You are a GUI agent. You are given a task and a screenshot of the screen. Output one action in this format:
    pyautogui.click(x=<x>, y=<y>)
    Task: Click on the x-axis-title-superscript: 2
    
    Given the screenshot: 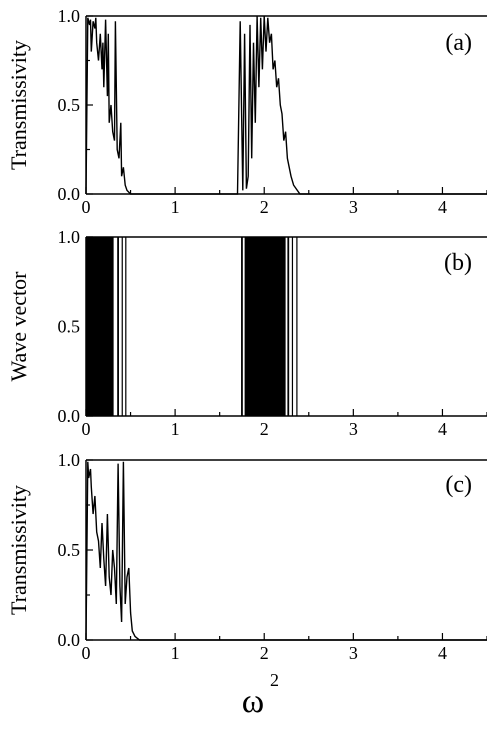 What is the action you would take?
    pyautogui.click(x=274, y=680)
    